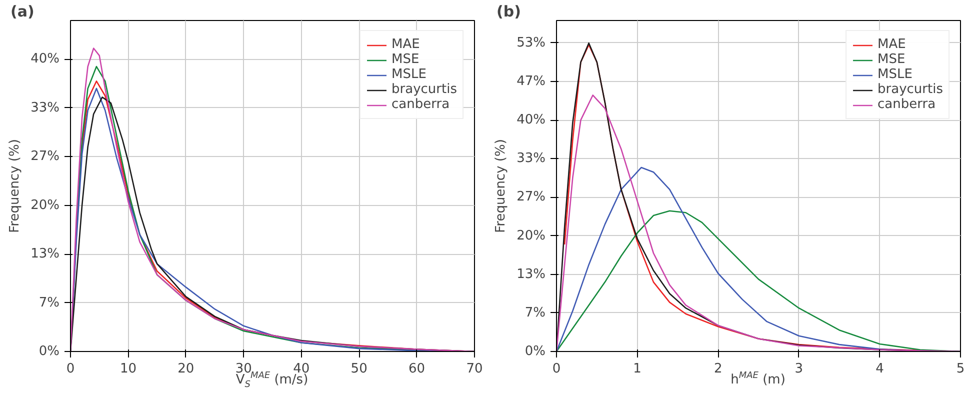 The width and height of the screenshot is (972, 404). What do you see at coordinates (417, 369) in the screenshot?
I see `x-tick-label: 60` at bounding box center [417, 369].